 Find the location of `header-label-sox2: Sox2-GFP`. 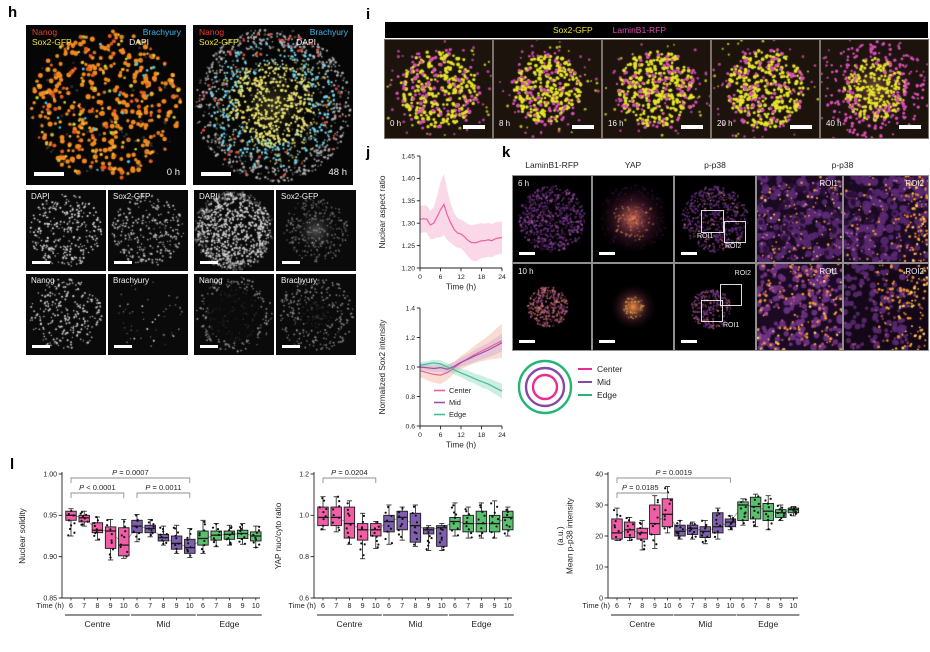

header-label-sox2: Sox2-GFP is located at coordinates (572, 30).